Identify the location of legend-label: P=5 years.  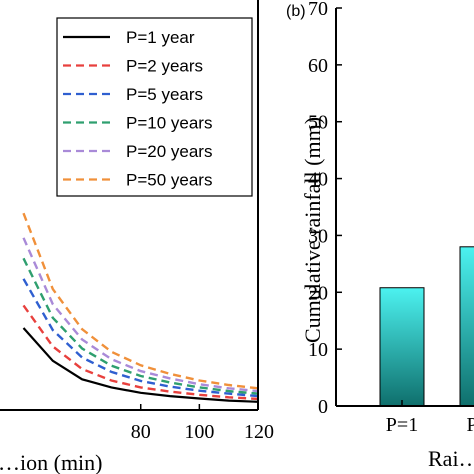
(164, 94).